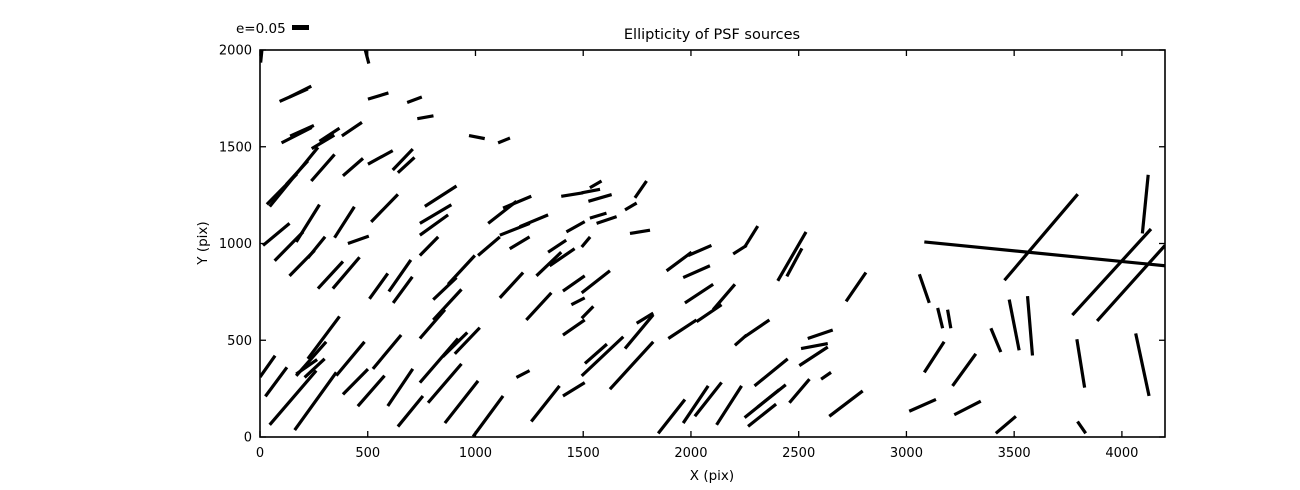 Image resolution: width=1300 pixels, height=490 pixels. I want to click on y-axis-label: Y (pix), so click(203, 243).